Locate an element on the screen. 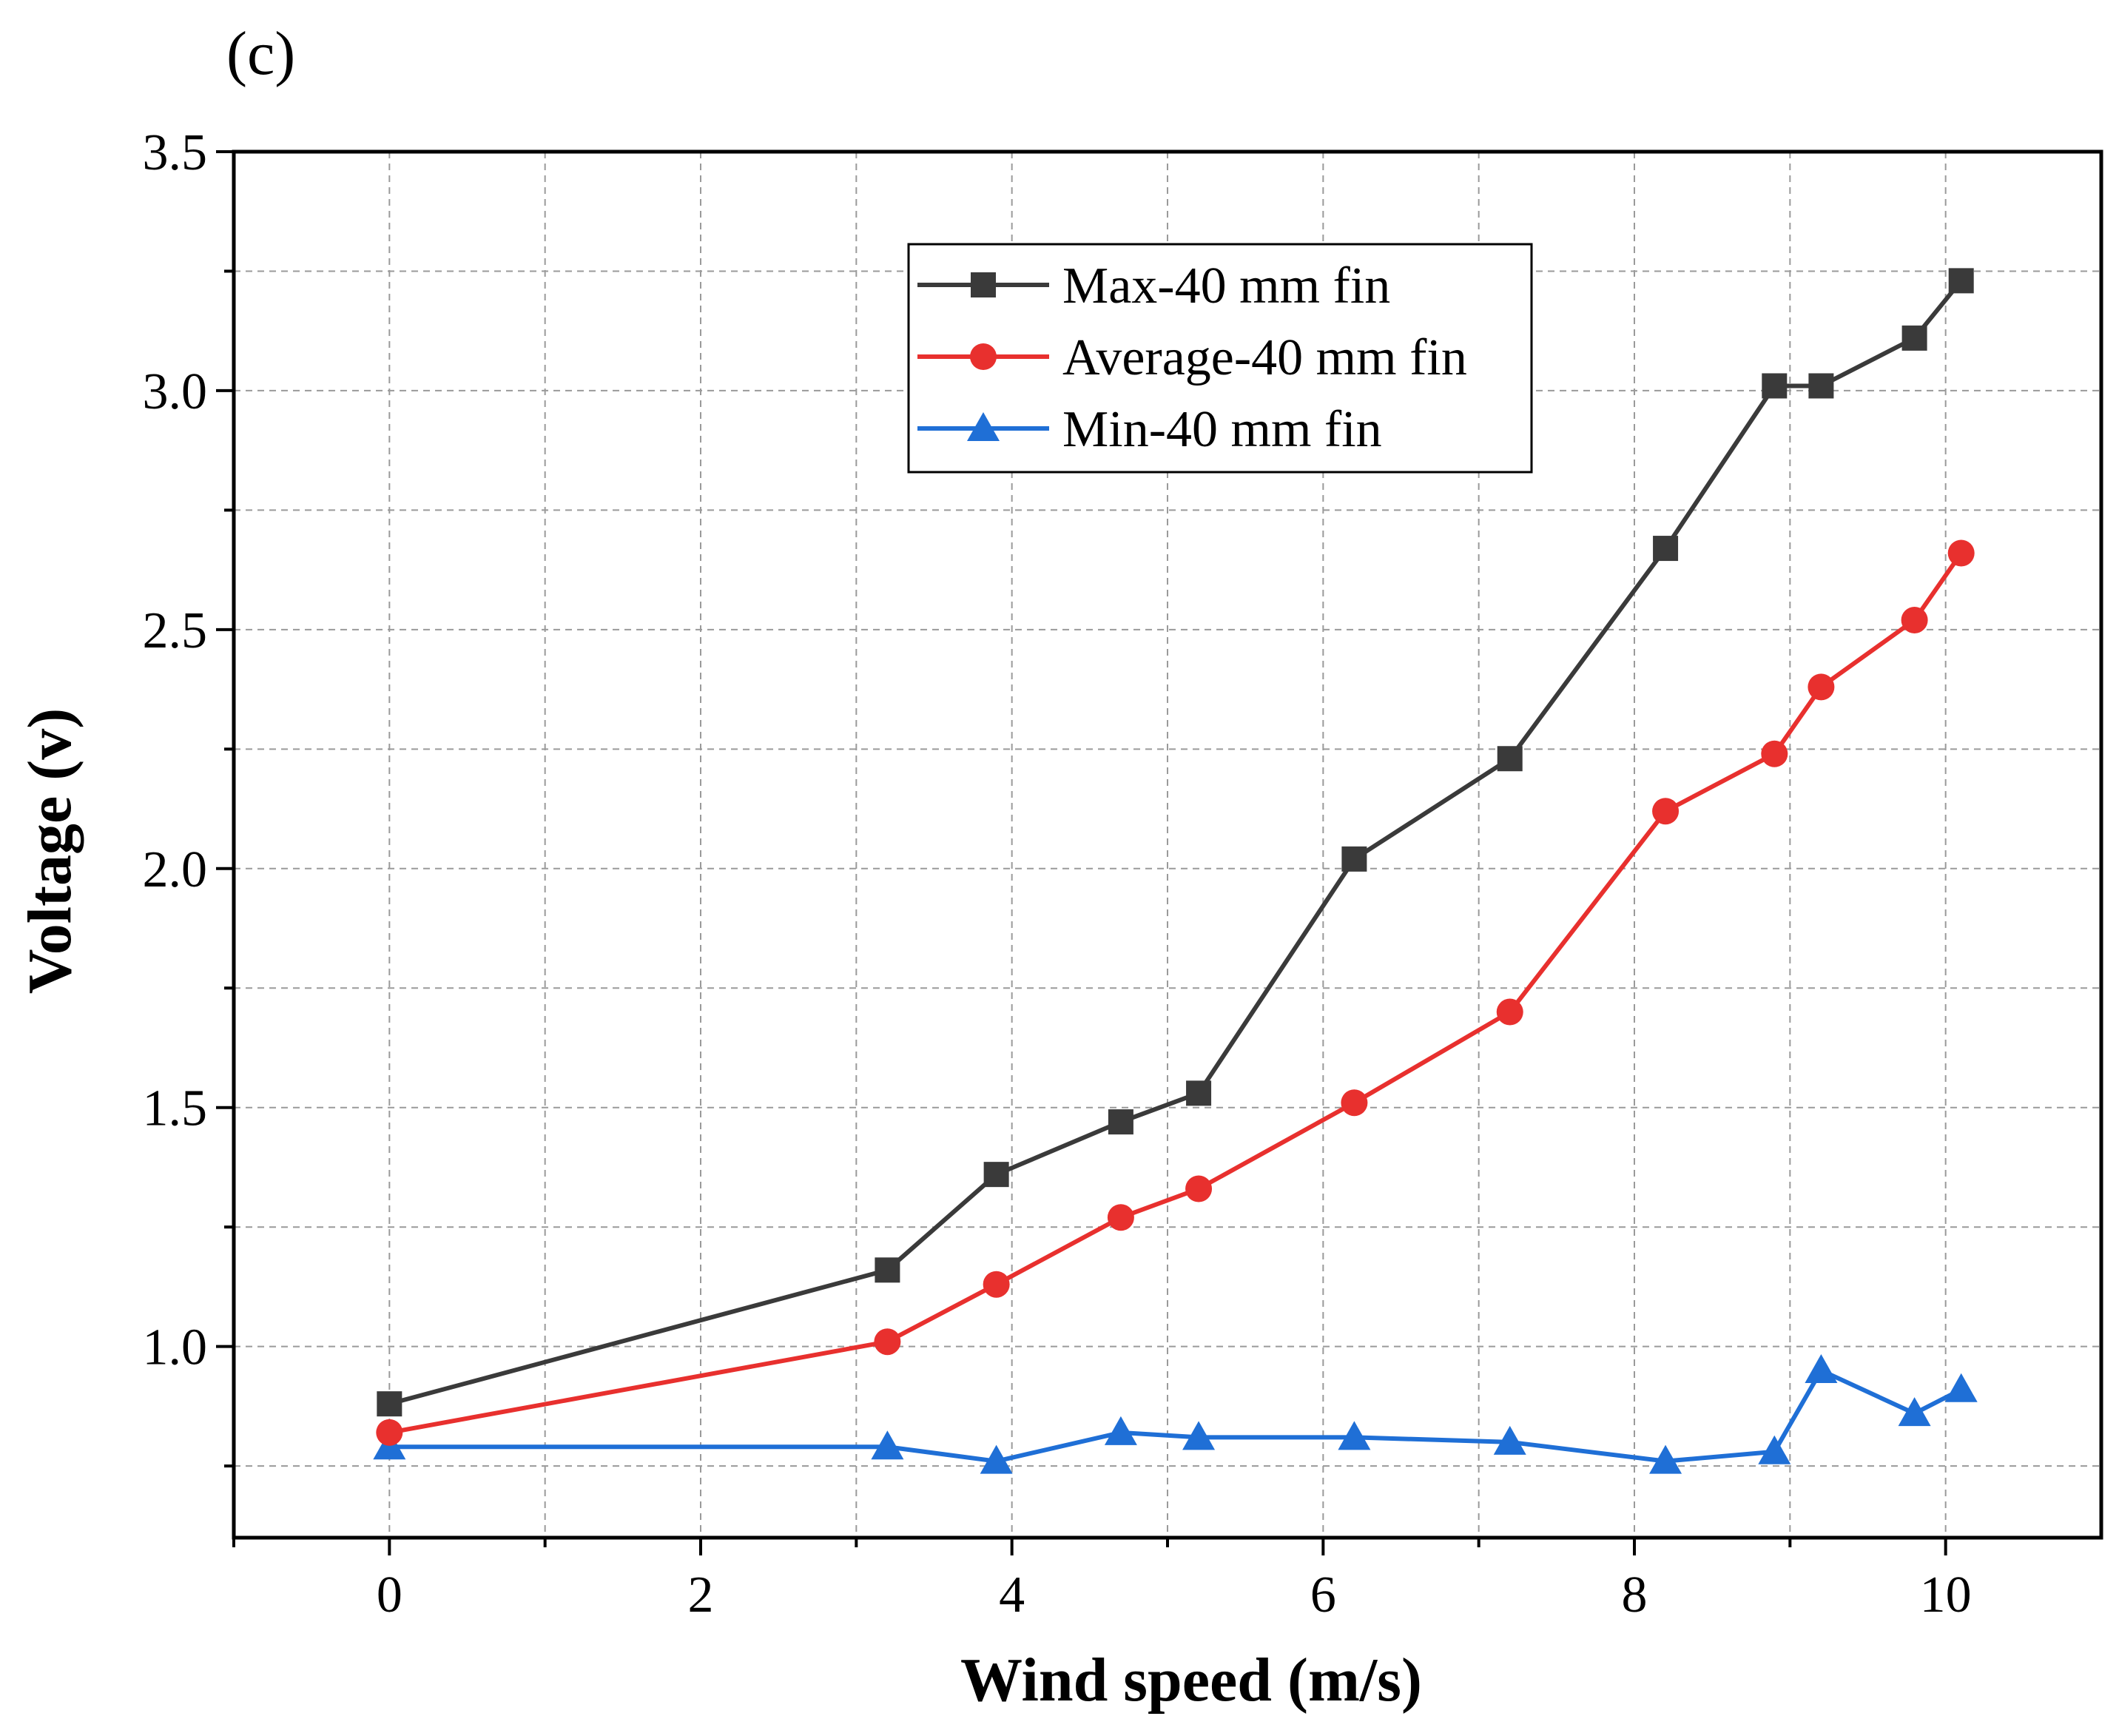  panel-label: (c) is located at coordinates (260, 54).